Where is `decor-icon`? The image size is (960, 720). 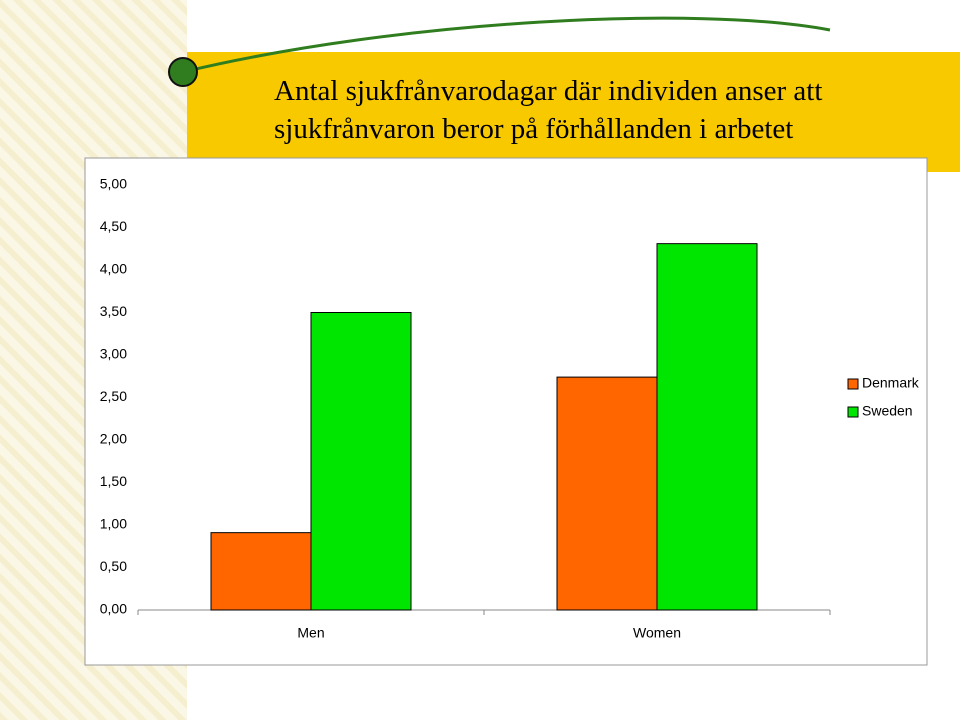
decor-icon is located at coordinates (183, 72).